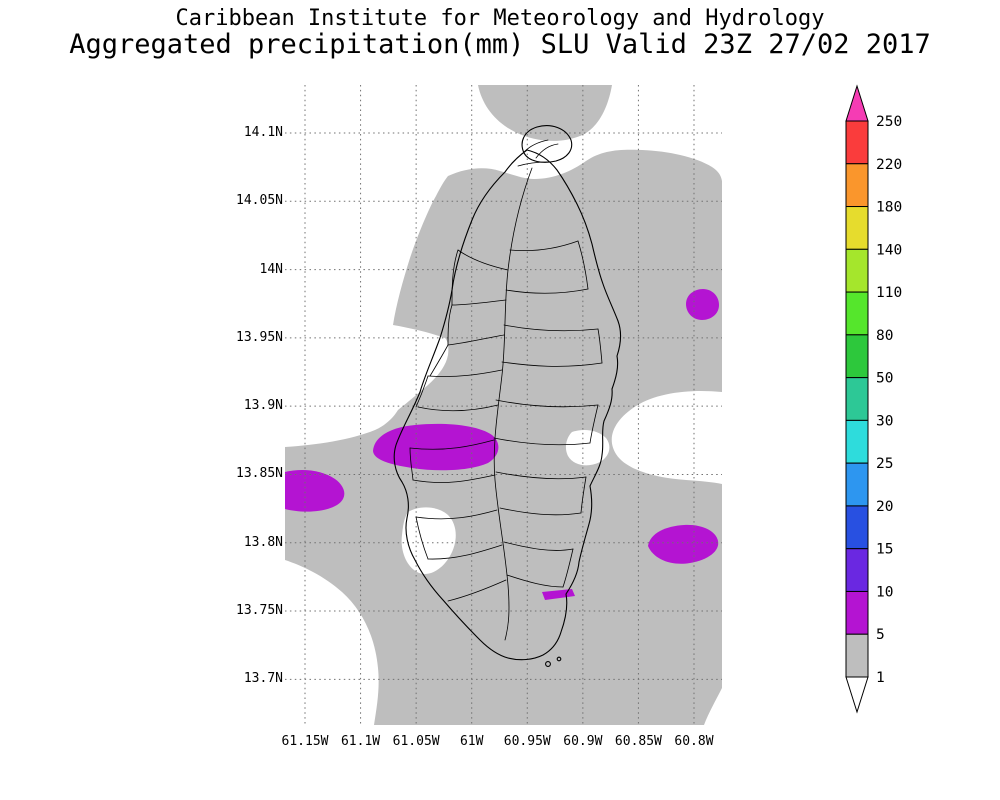 The image size is (1000, 800). What do you see at coordinates (889, 293) in the screenshot?
I see `colorbar-tick-label: 110` at bounding box center [889, 293].